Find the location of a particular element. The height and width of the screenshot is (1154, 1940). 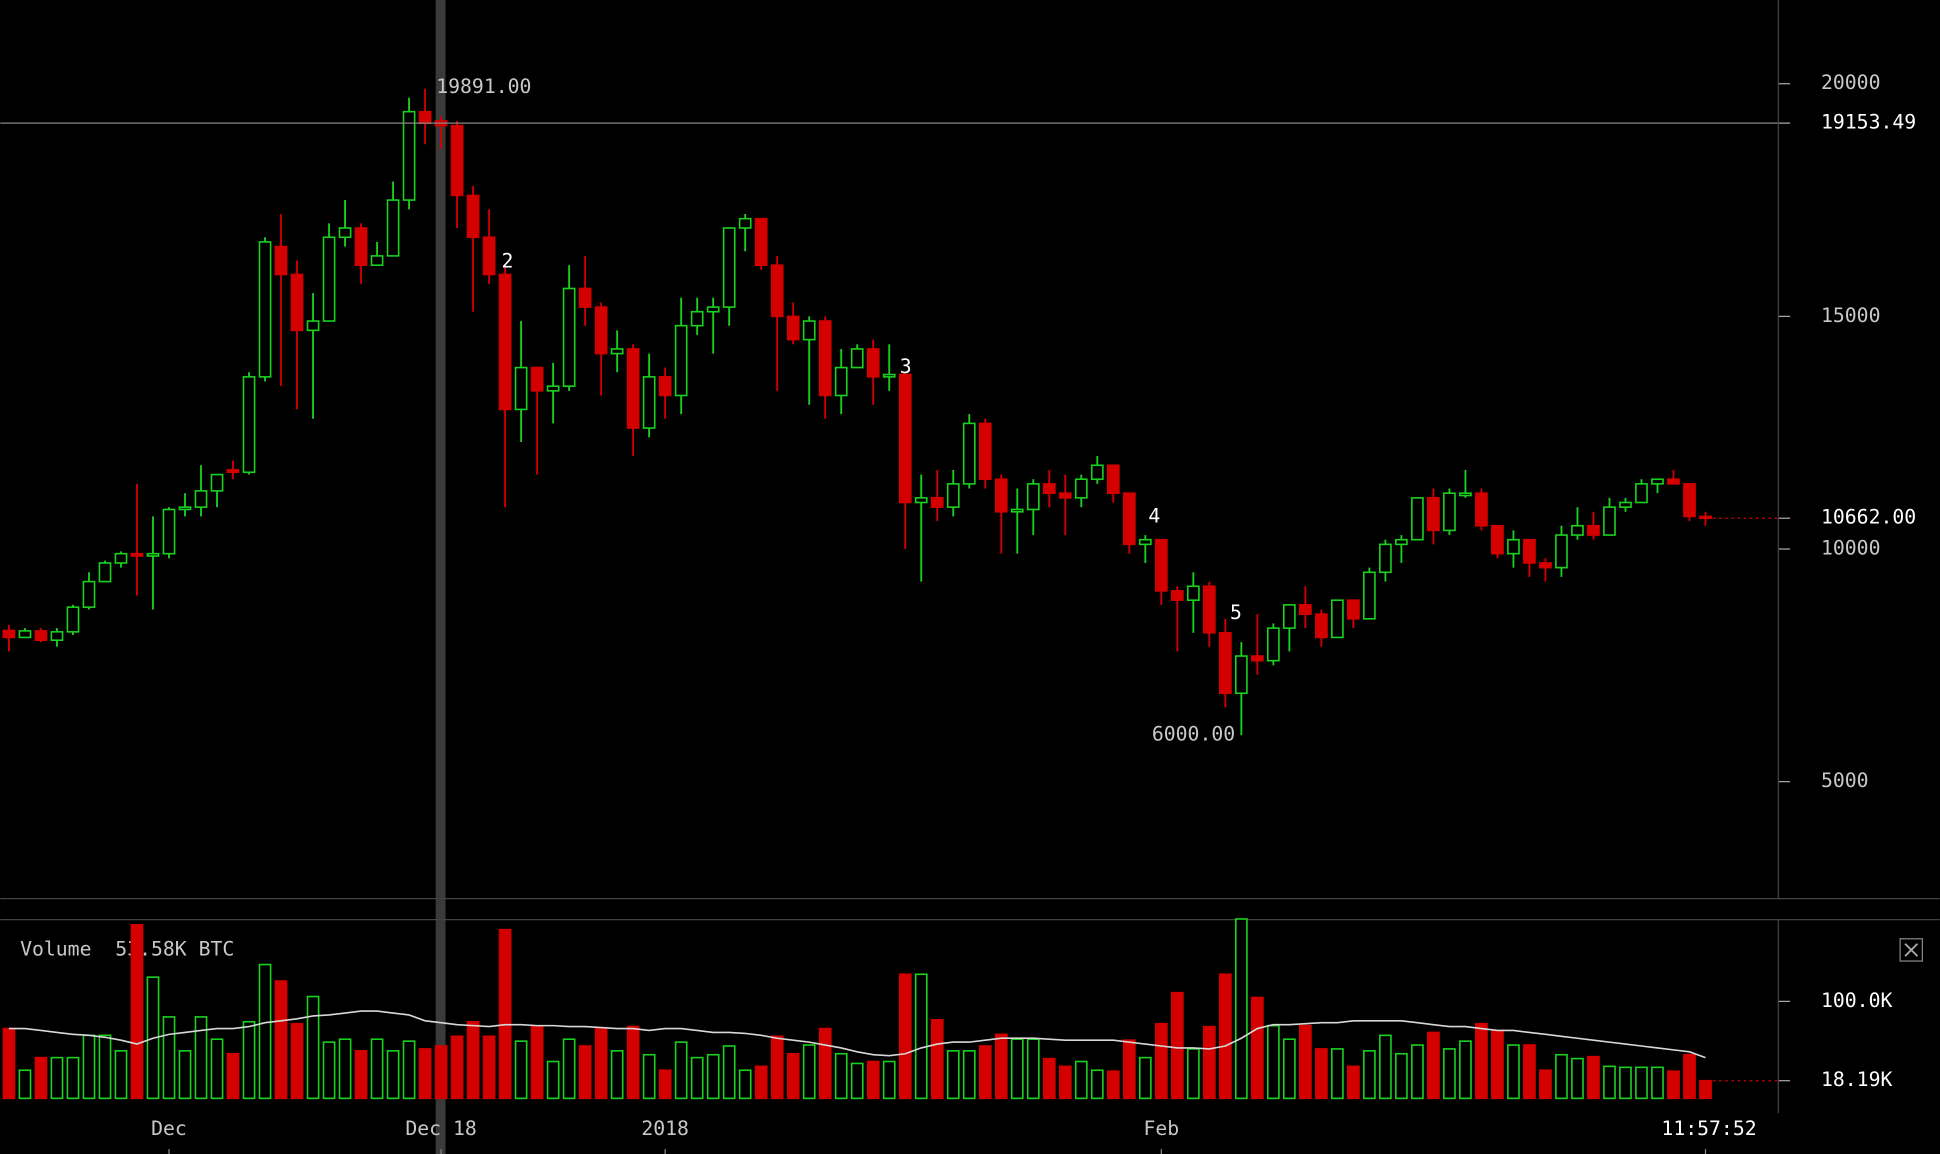

y-tick-label: 20000 is located at coordinates (1851, 82).